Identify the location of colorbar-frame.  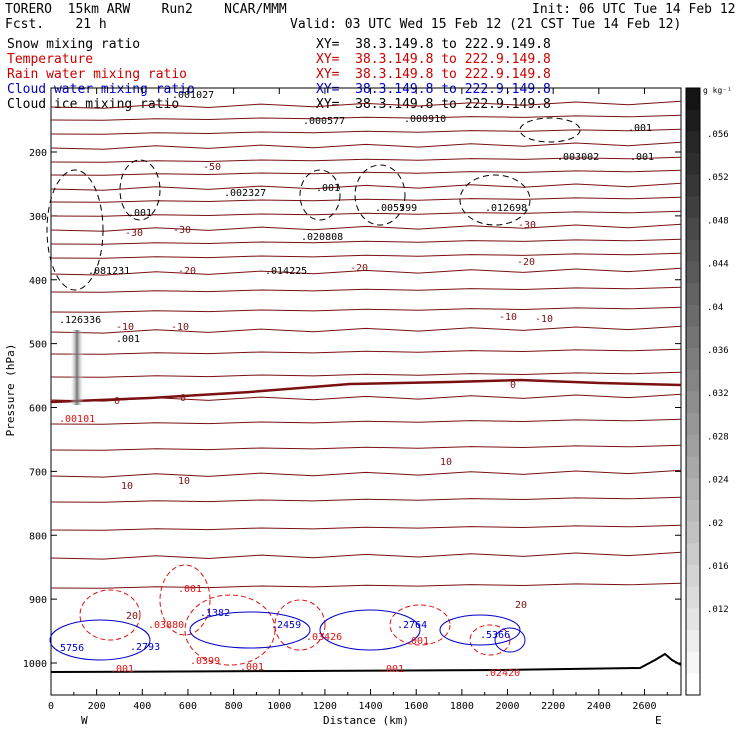
(693, 391).